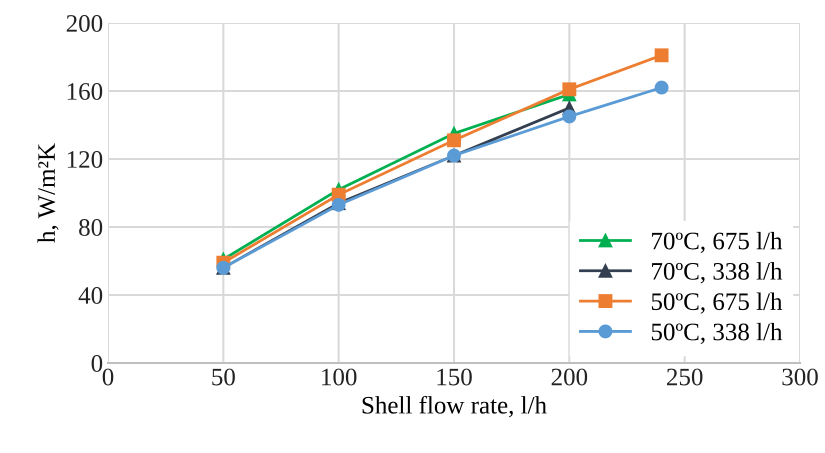 The height and width of the screenshot is (453, 825). Describe the element at coordinates (108, 377) in the screenshot. I see `x-tick-label: 0` at that location.